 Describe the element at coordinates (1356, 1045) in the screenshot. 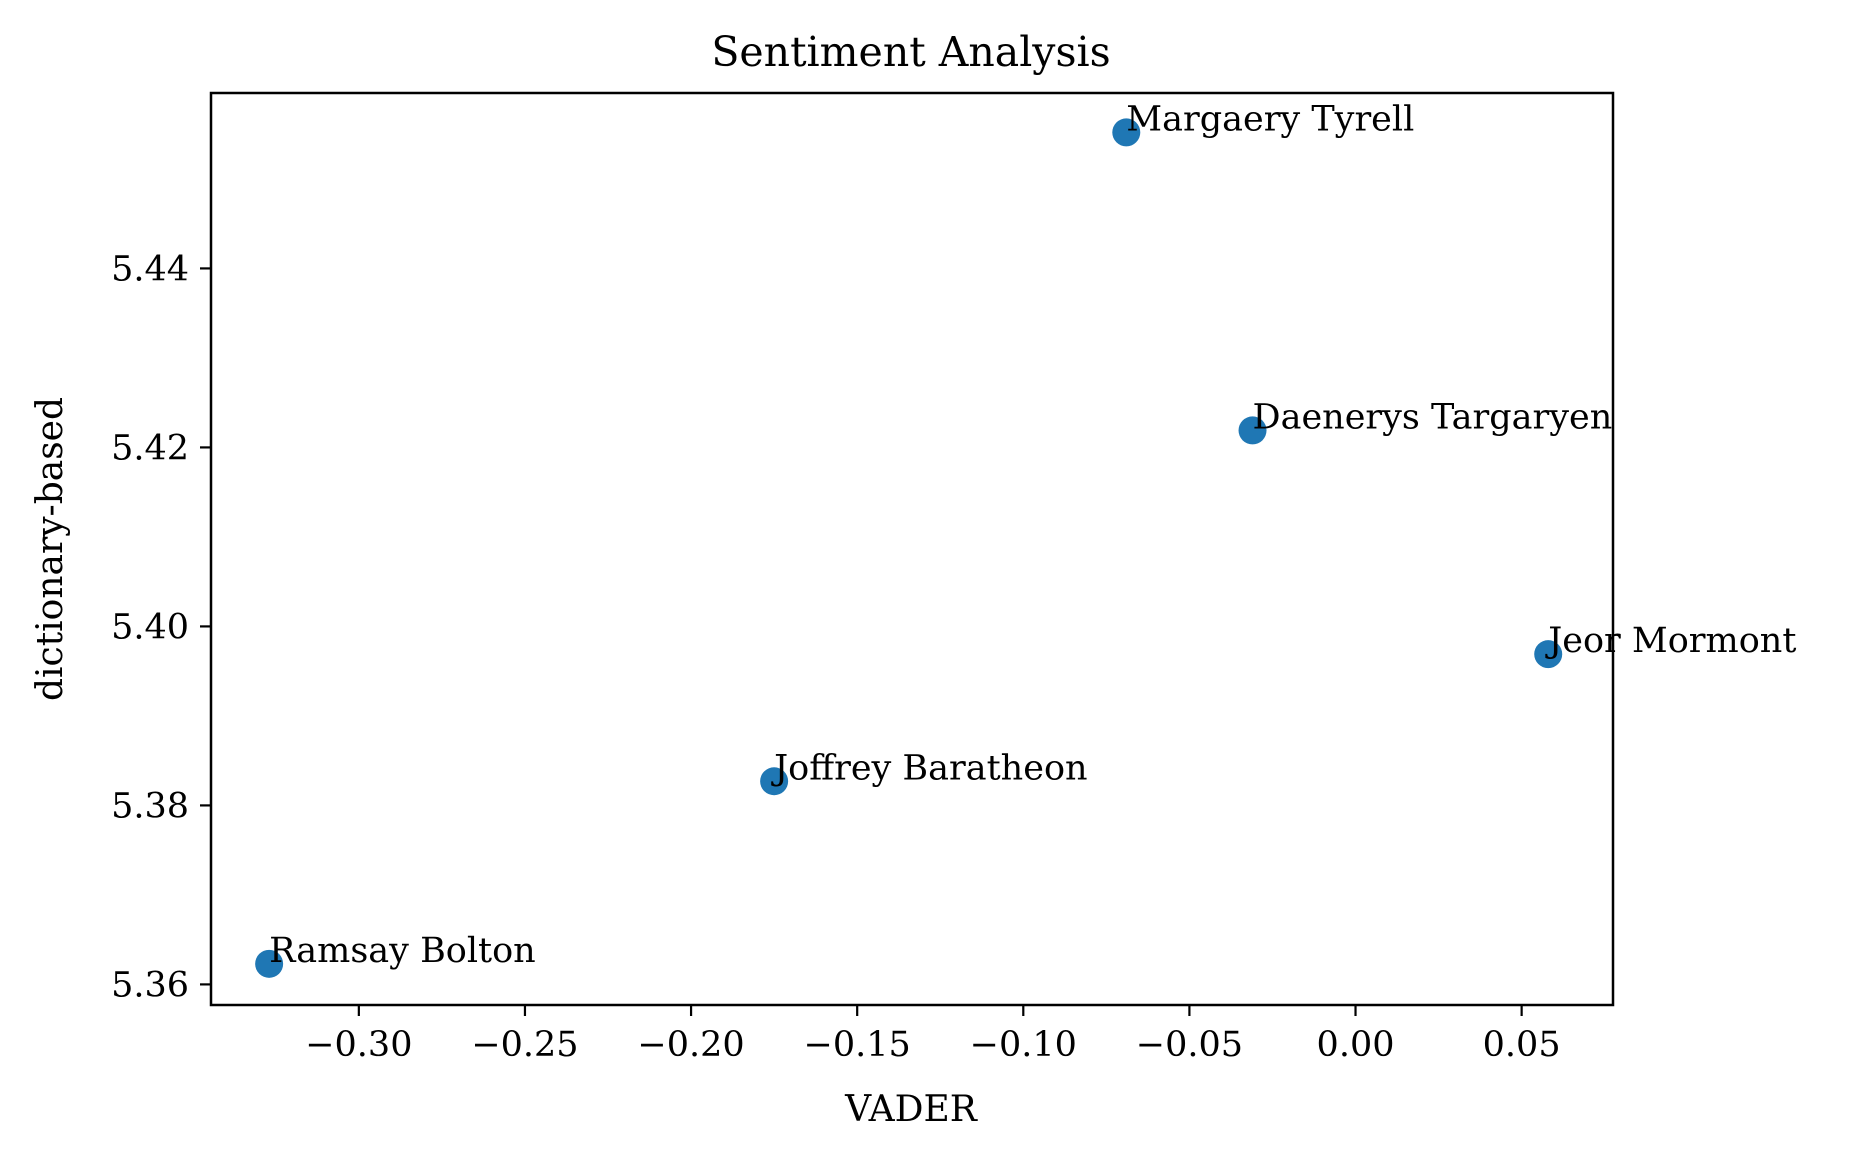

I see `x-tick-label: 0.00` at that location.